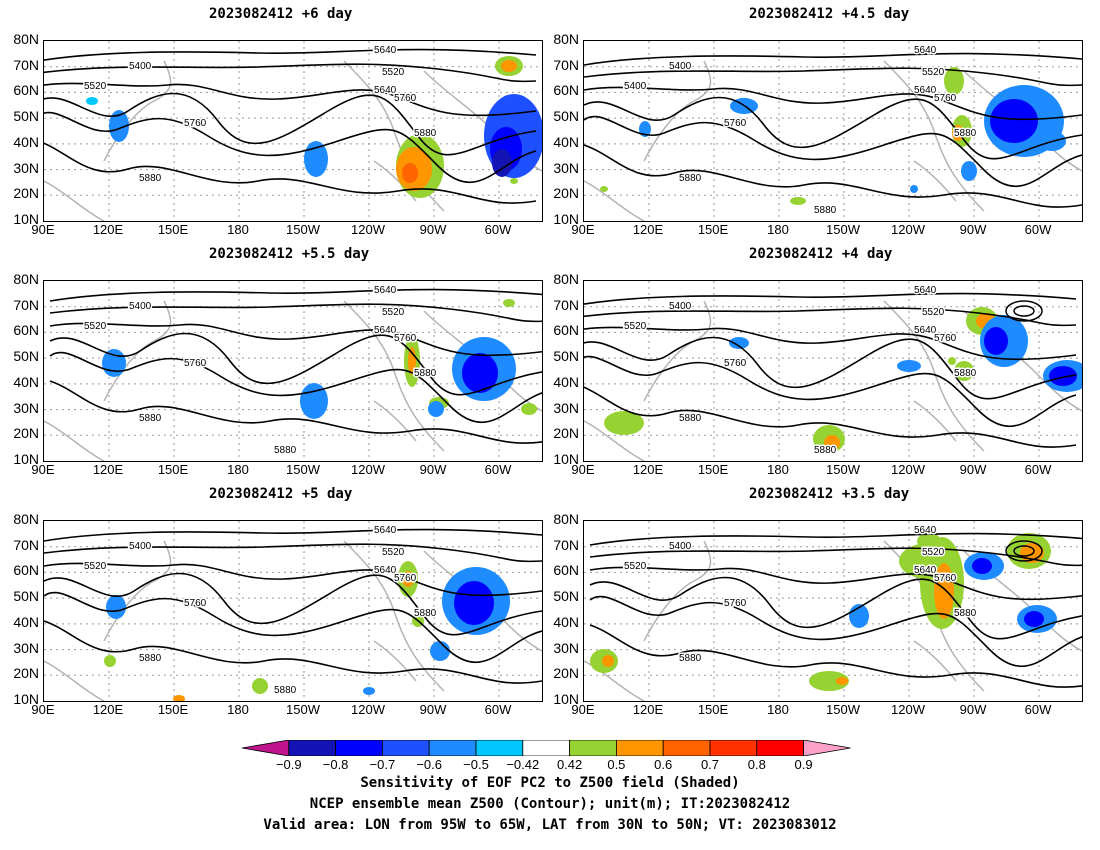 This screenshot has width=1100, height=850. Describe the element at coordinates (429, 764) in the screenshot. I see `colorbar-tick-label: −0.6` at that location.